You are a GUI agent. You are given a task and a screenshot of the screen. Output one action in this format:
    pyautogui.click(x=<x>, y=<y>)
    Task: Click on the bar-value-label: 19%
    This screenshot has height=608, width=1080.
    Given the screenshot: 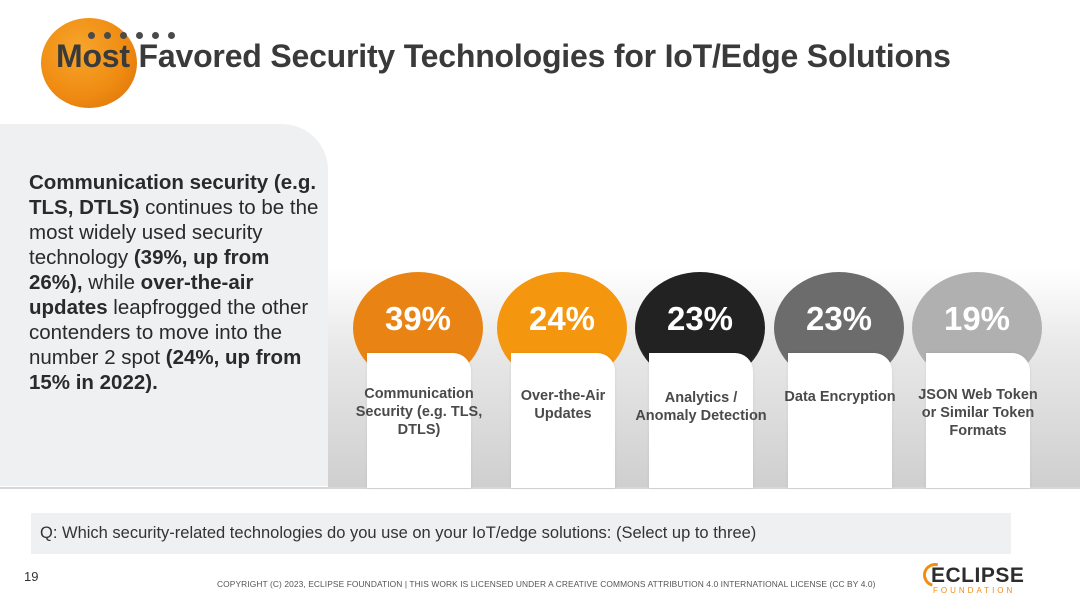 What is the action you would take?
    pyautogui.click(x=977, y=318)
    